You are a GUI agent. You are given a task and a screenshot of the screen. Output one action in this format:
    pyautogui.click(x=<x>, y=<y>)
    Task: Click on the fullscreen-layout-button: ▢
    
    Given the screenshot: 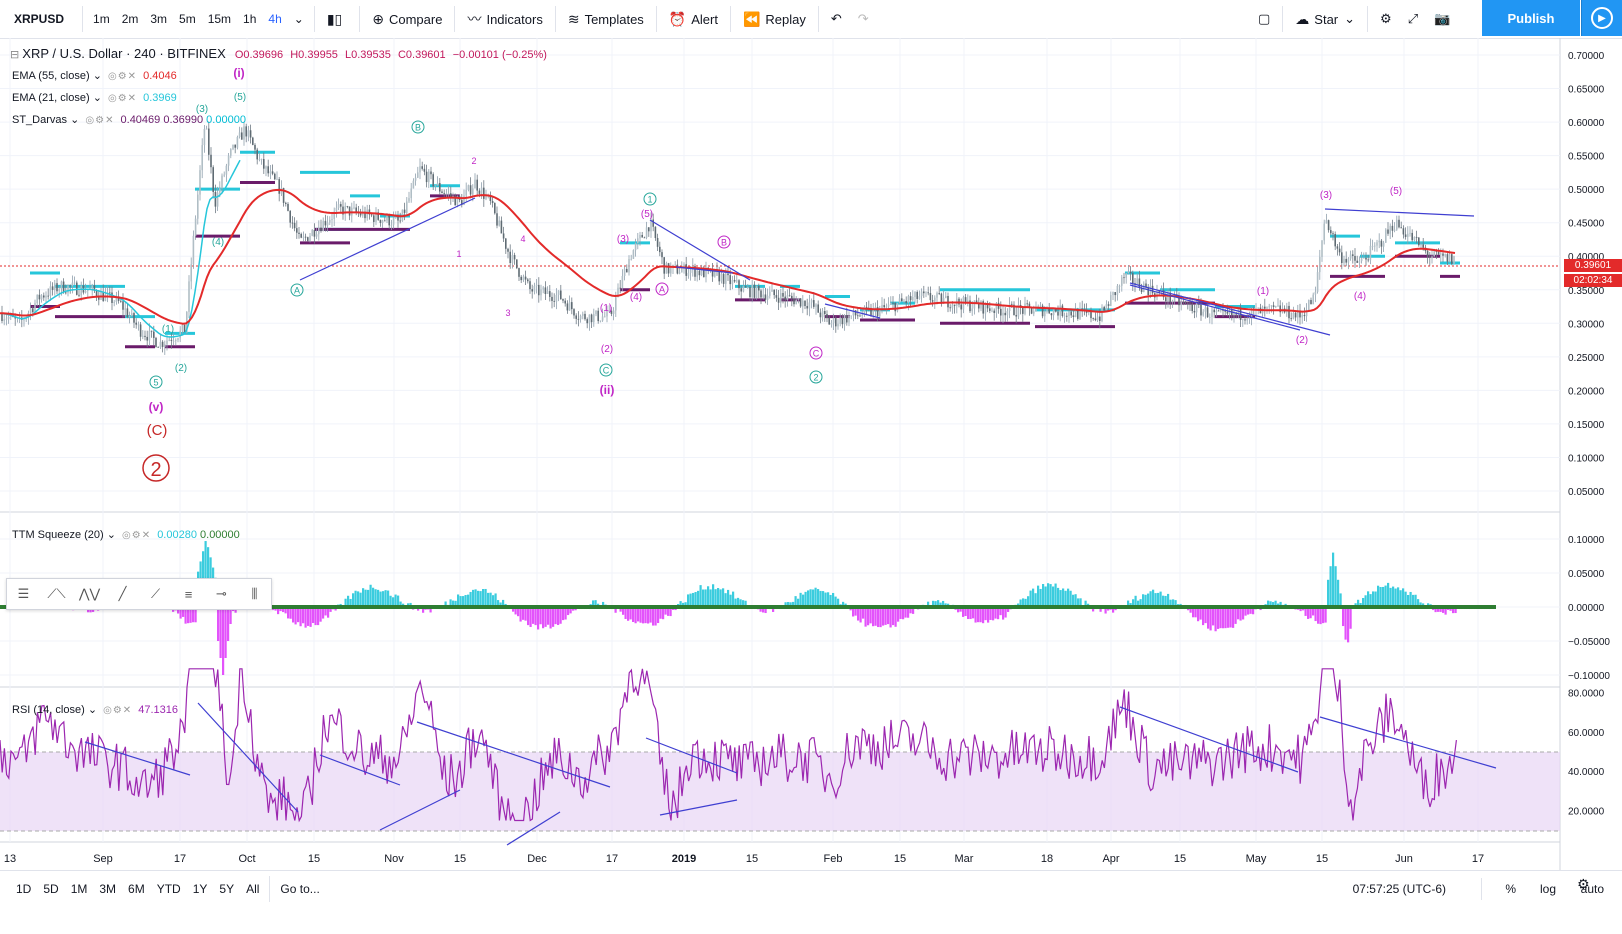 What is the action you would take?
    pyautogui.click(x=1264, y=19)
    